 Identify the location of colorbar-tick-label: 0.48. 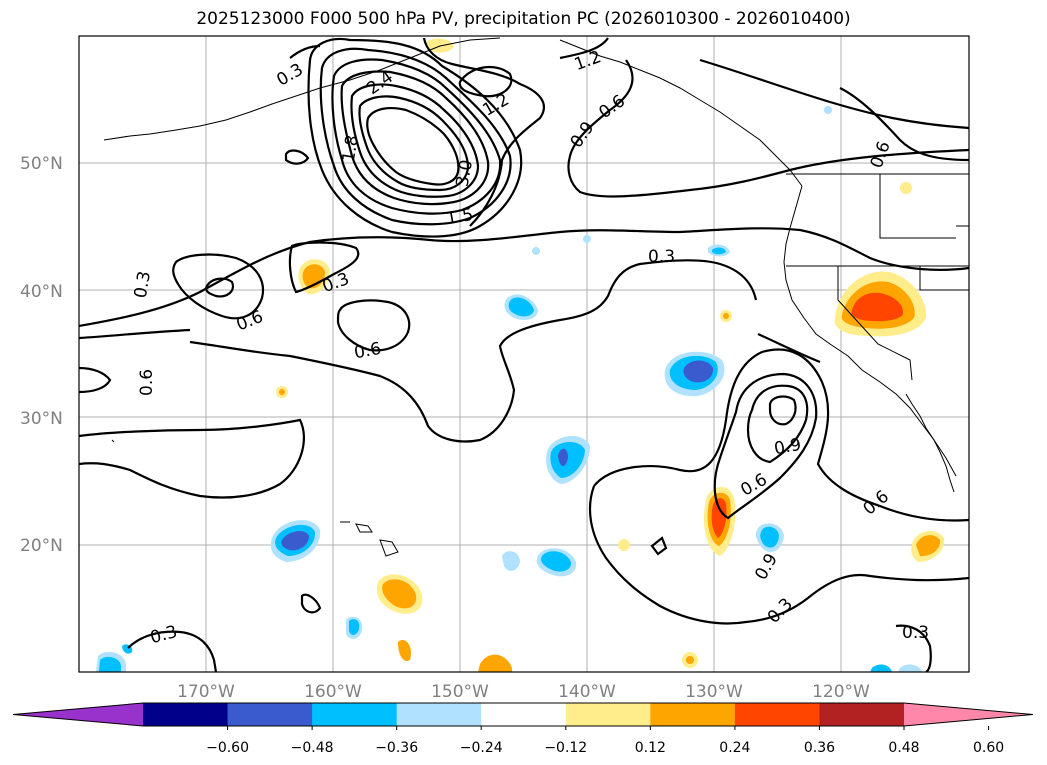
(903, 748).